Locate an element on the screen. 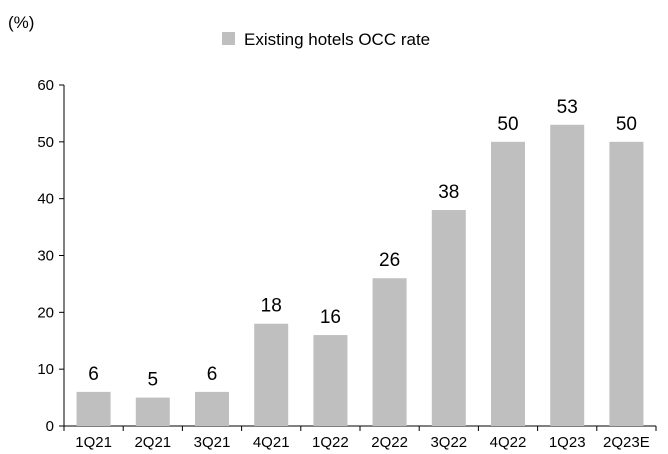 Image resolution: width=668 pixels, height=454 pixels. legend: Existing hotels OCC rate is located at coordinates (326, 39).